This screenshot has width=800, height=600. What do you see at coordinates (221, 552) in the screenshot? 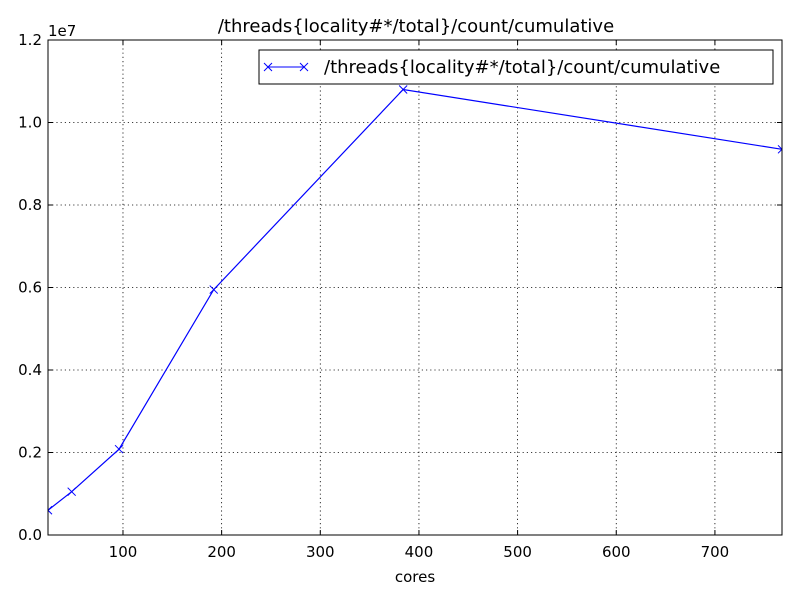
I see `x-tick-label: 200` at bounding box center [221, 552].